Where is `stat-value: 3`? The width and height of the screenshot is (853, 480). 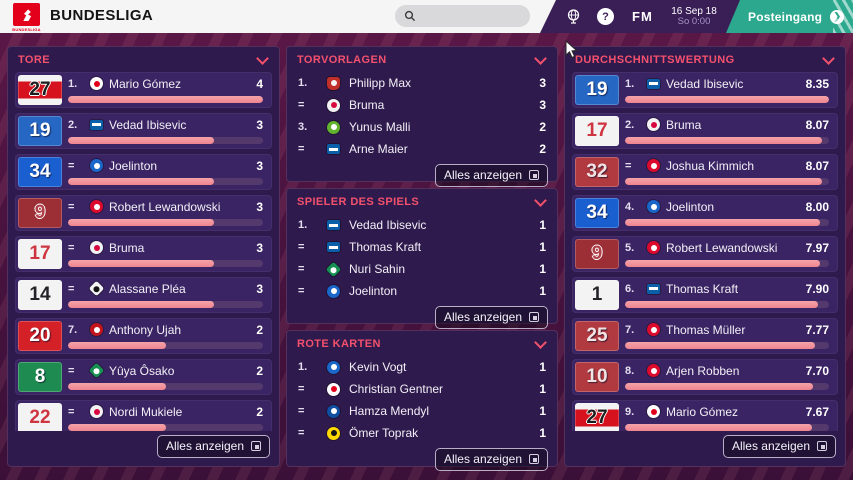
stat-value: 3 is located at coordinates (259, 288).